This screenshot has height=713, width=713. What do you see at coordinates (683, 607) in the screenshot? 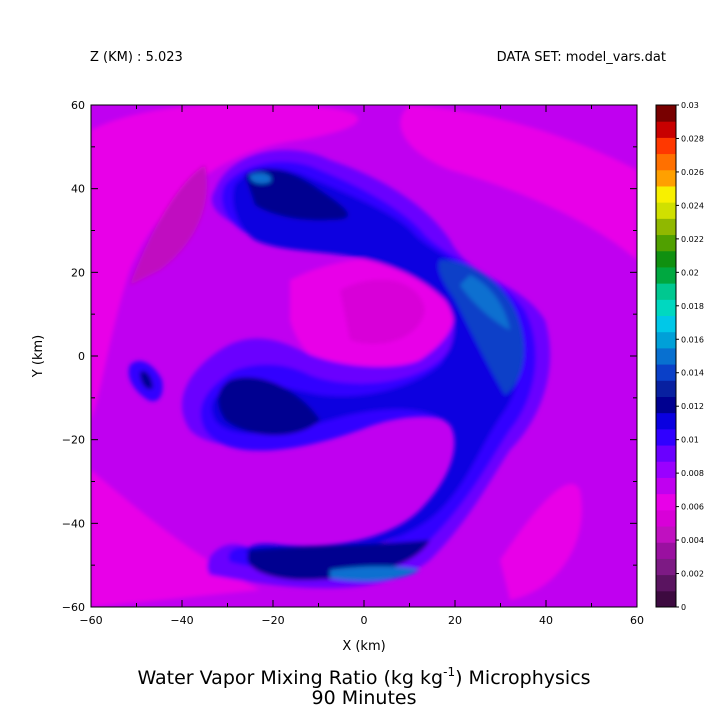
I see `colorbar-label: 0` at bounding box center [683, 607].